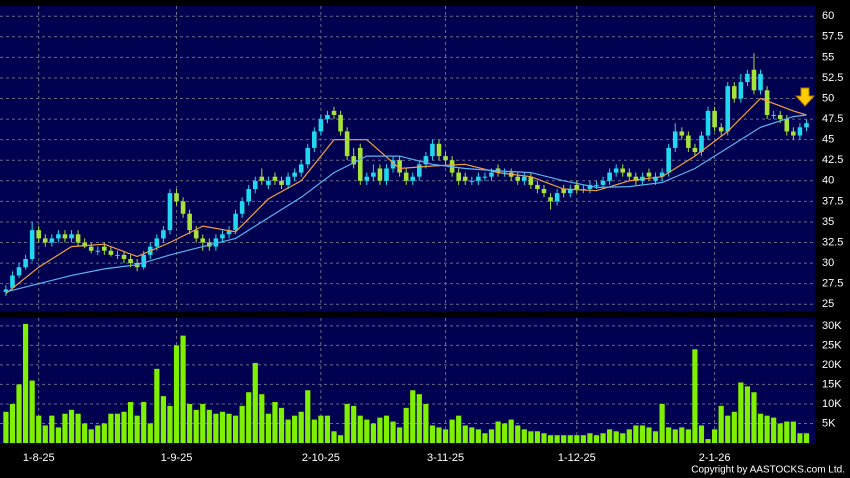 Image resolution: width=850 pixels, height=478 pixels. I want to click on y-tick-label: 60, so click(828, 16).